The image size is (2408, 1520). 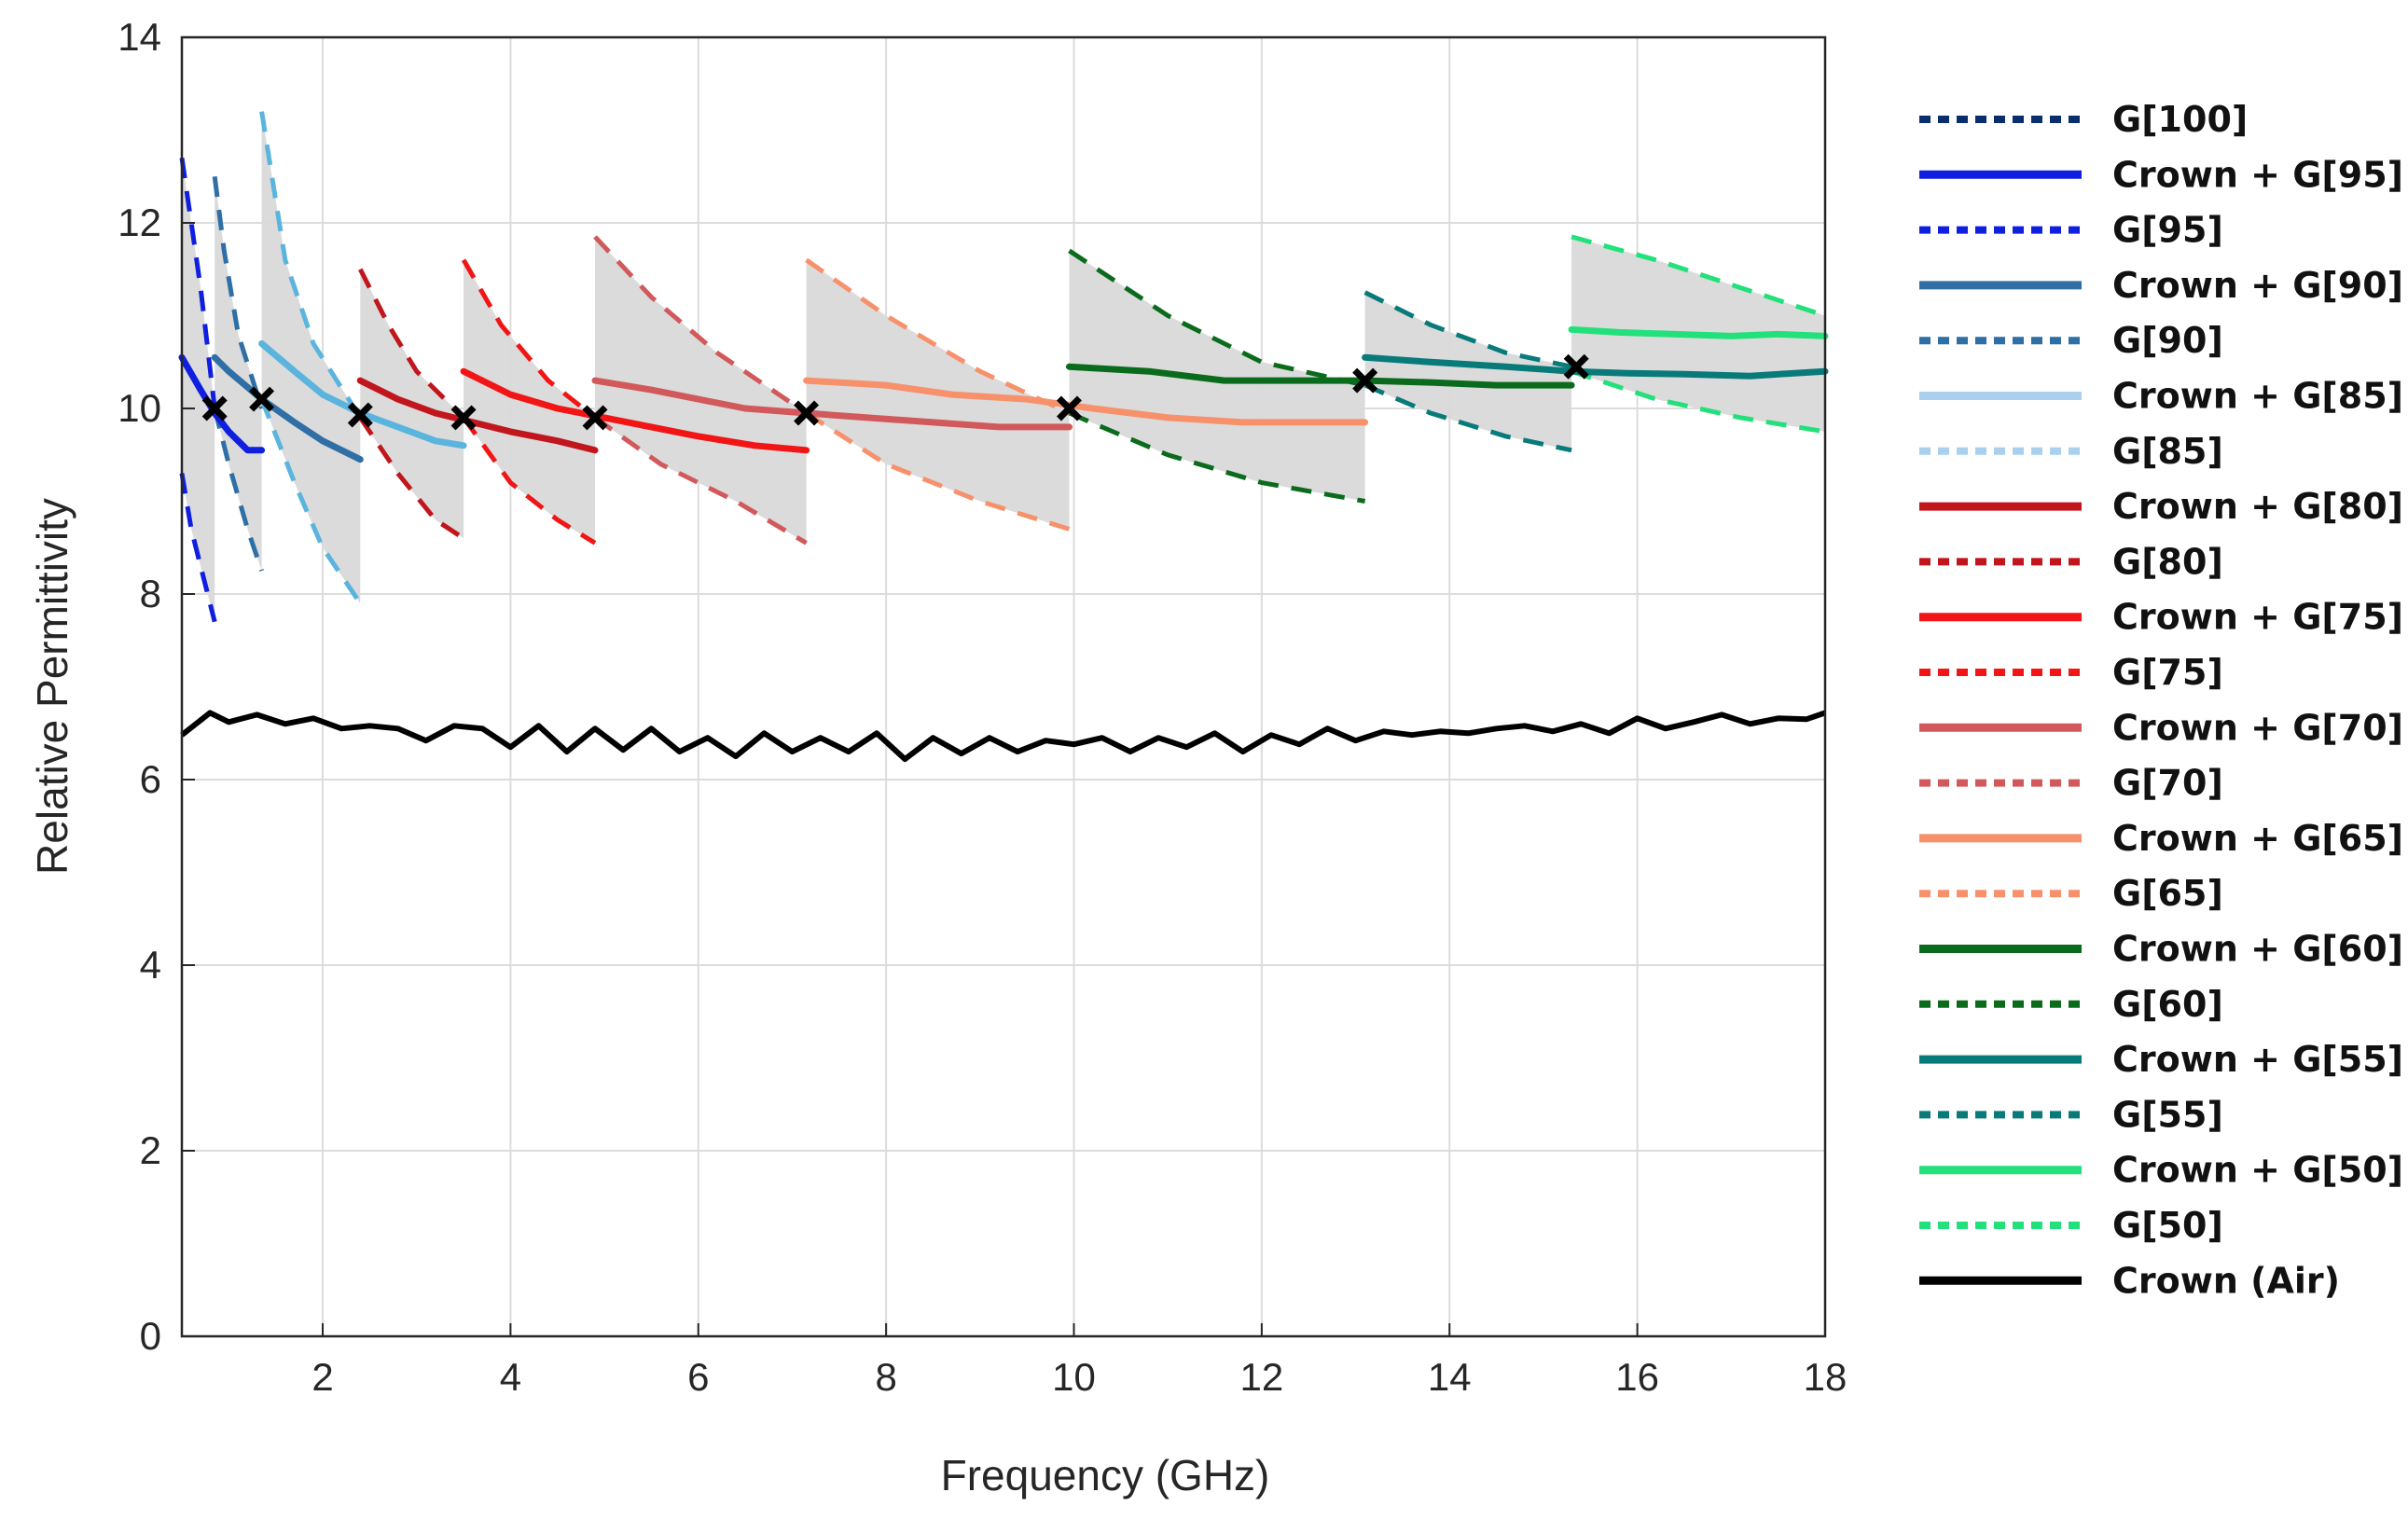 I want to click on legend-item: G[65], so click(x=2071, y=893).